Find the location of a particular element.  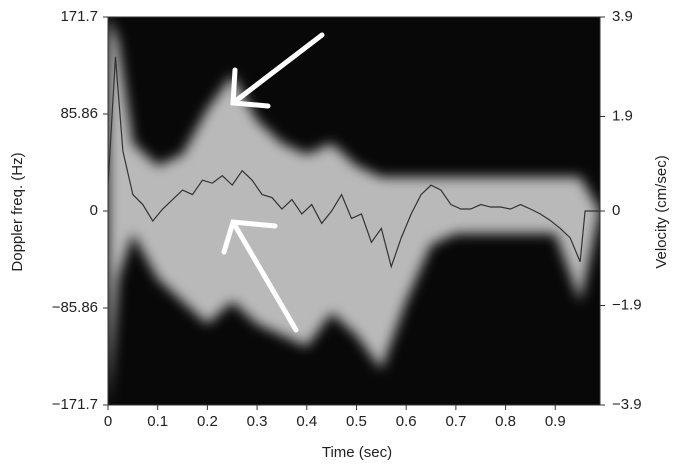

y-axis-label: Doppler freq. (Hz) is located at coordinates (17, 211).